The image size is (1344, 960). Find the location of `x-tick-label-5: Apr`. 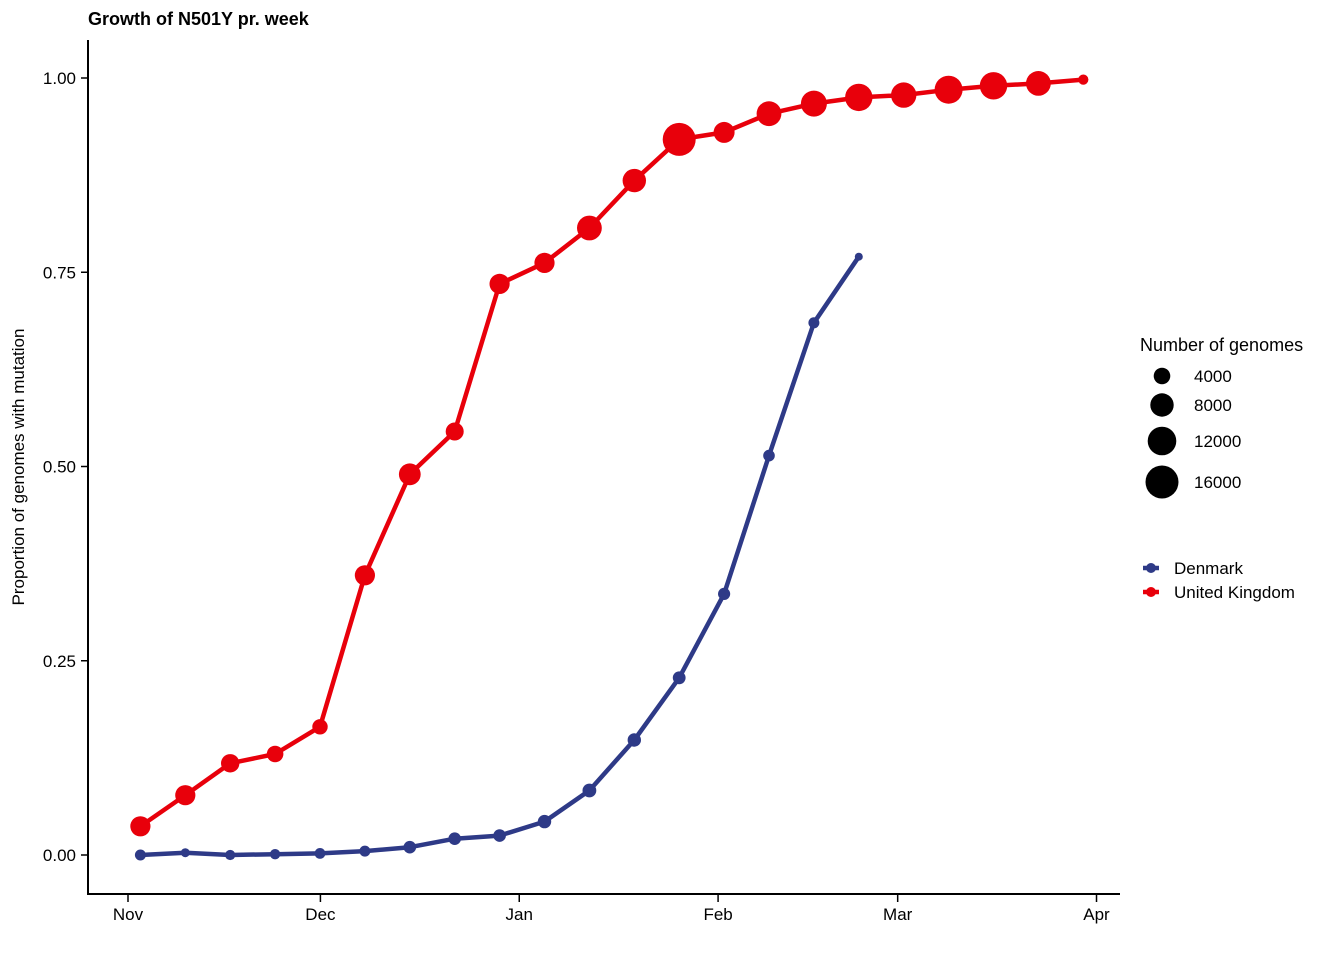

x-tick-label-5: Apr is located at coordinates (1096, 914).